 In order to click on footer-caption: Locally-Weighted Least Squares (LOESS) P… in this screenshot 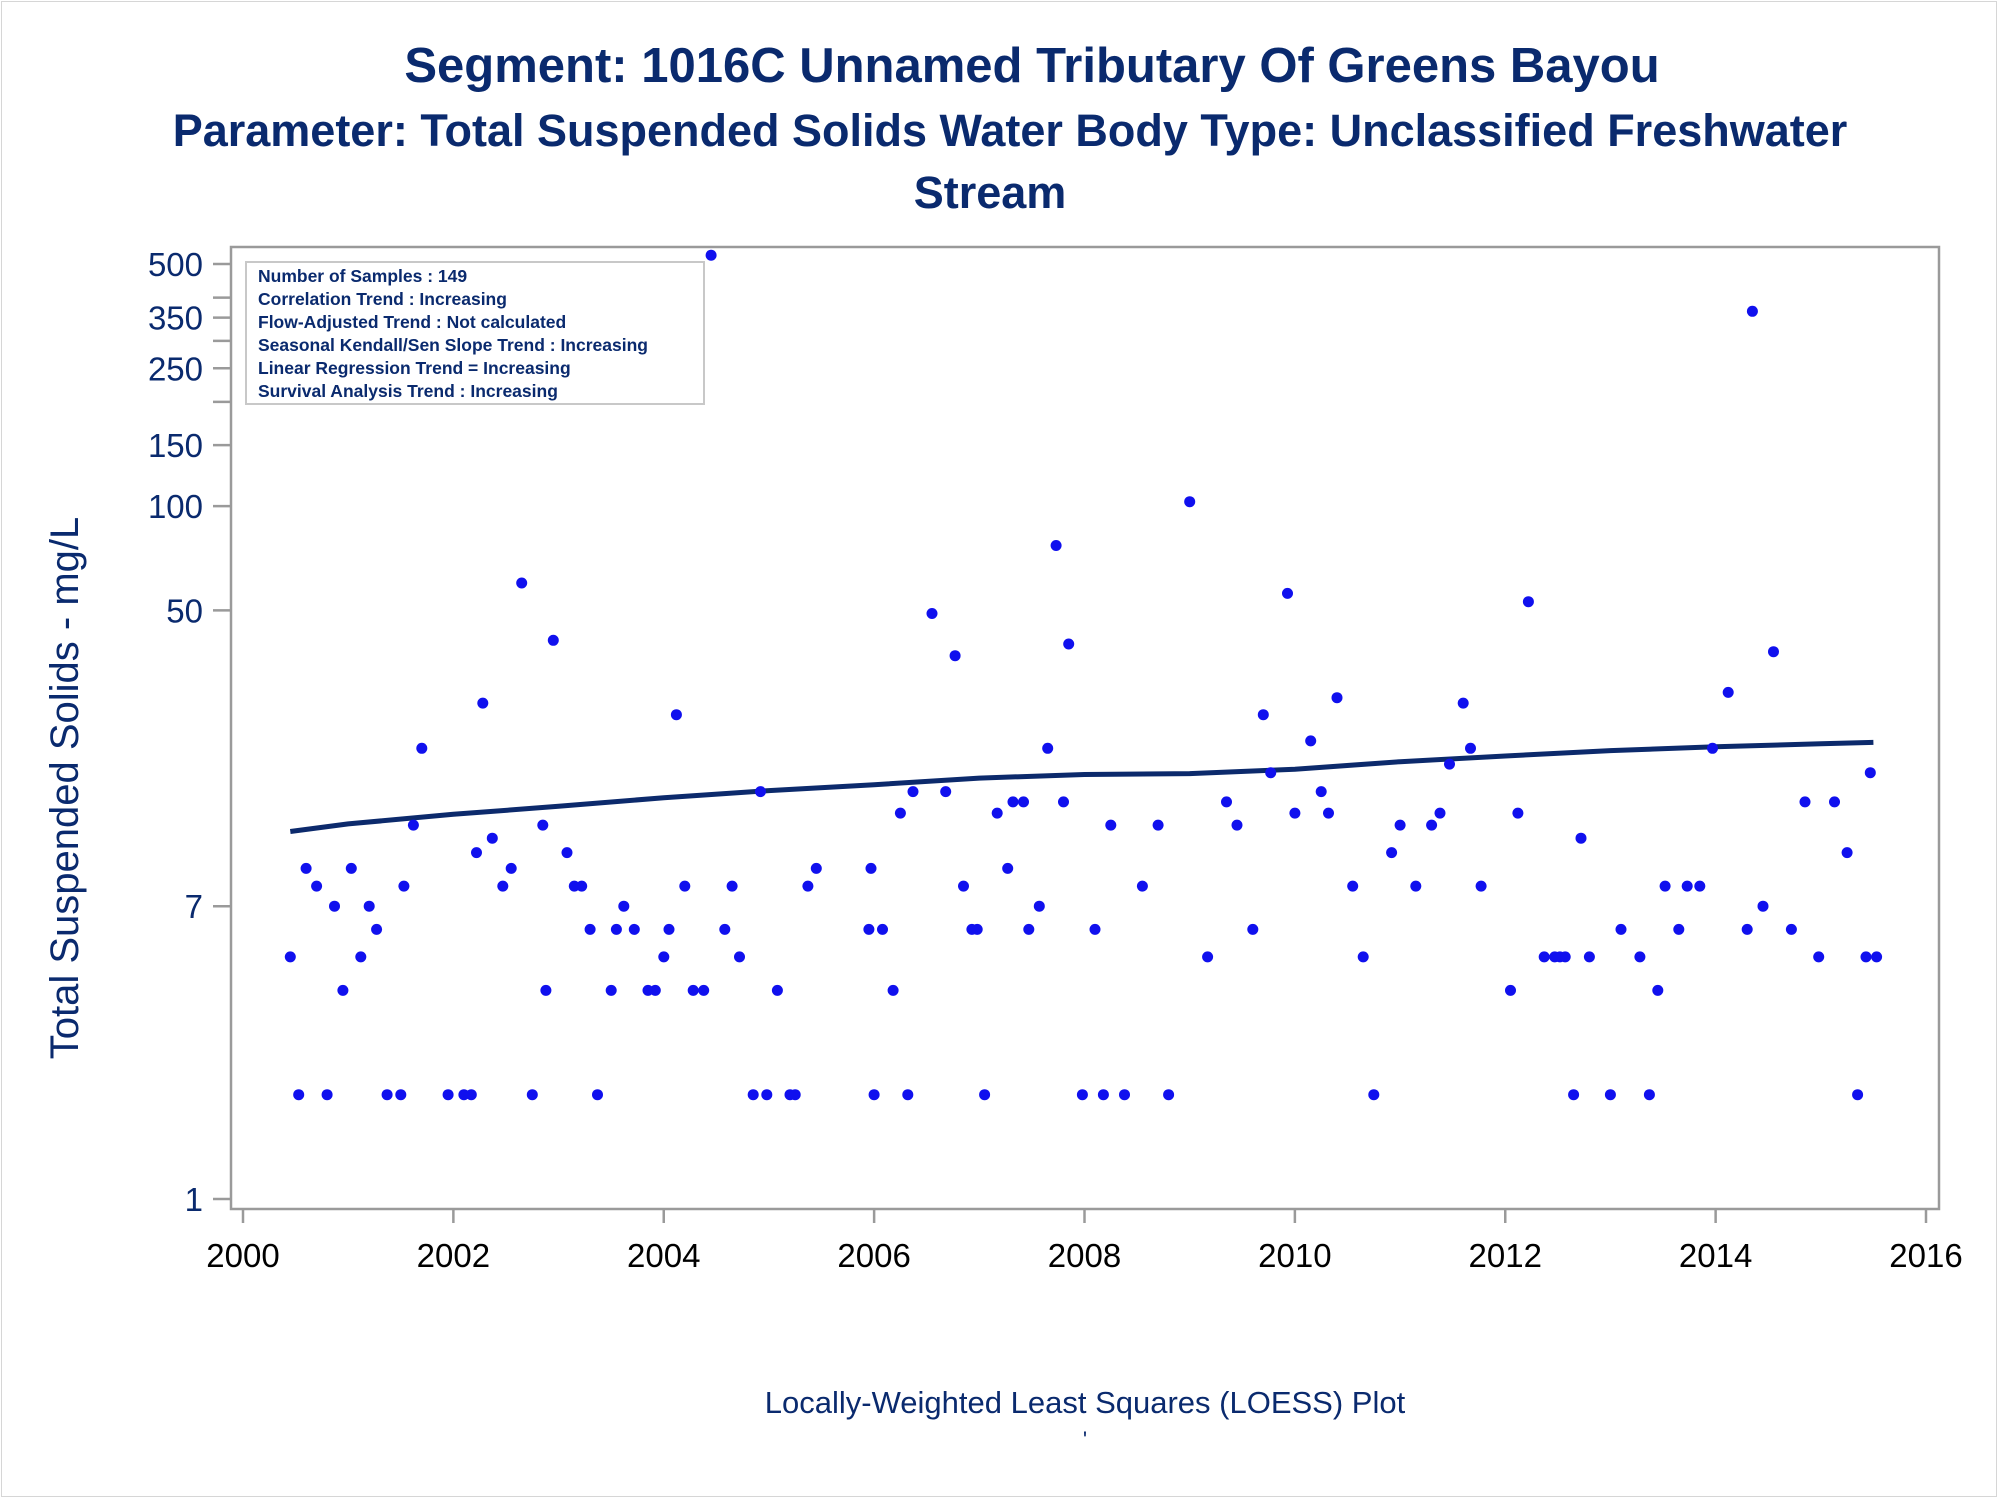, I will do `click(1085, 1402)`.